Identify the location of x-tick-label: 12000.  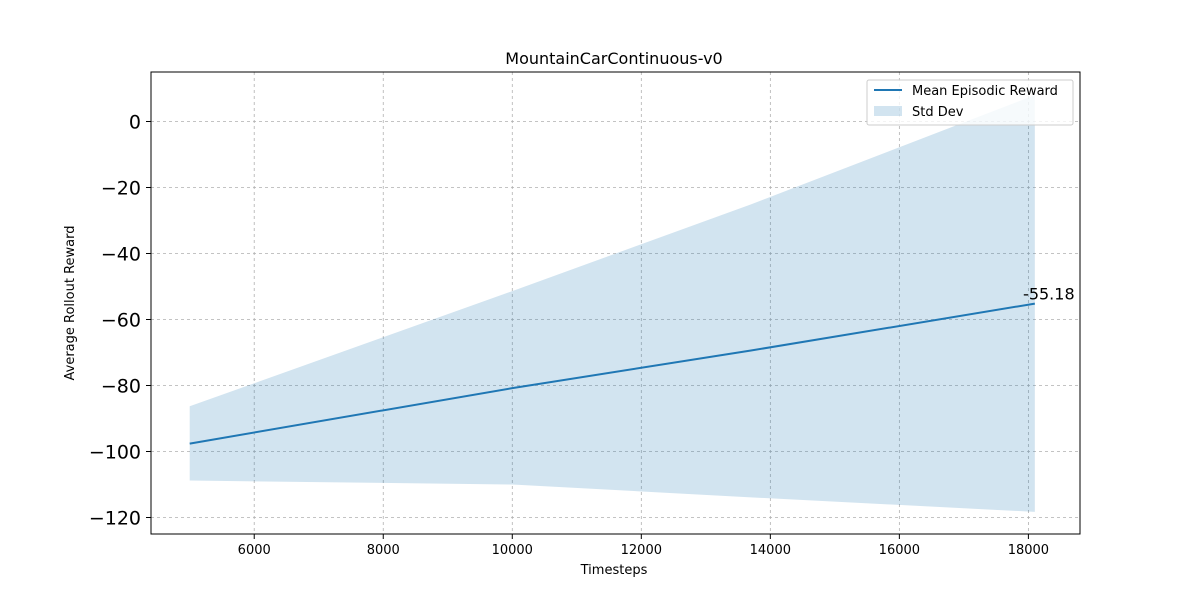
(641, 550).